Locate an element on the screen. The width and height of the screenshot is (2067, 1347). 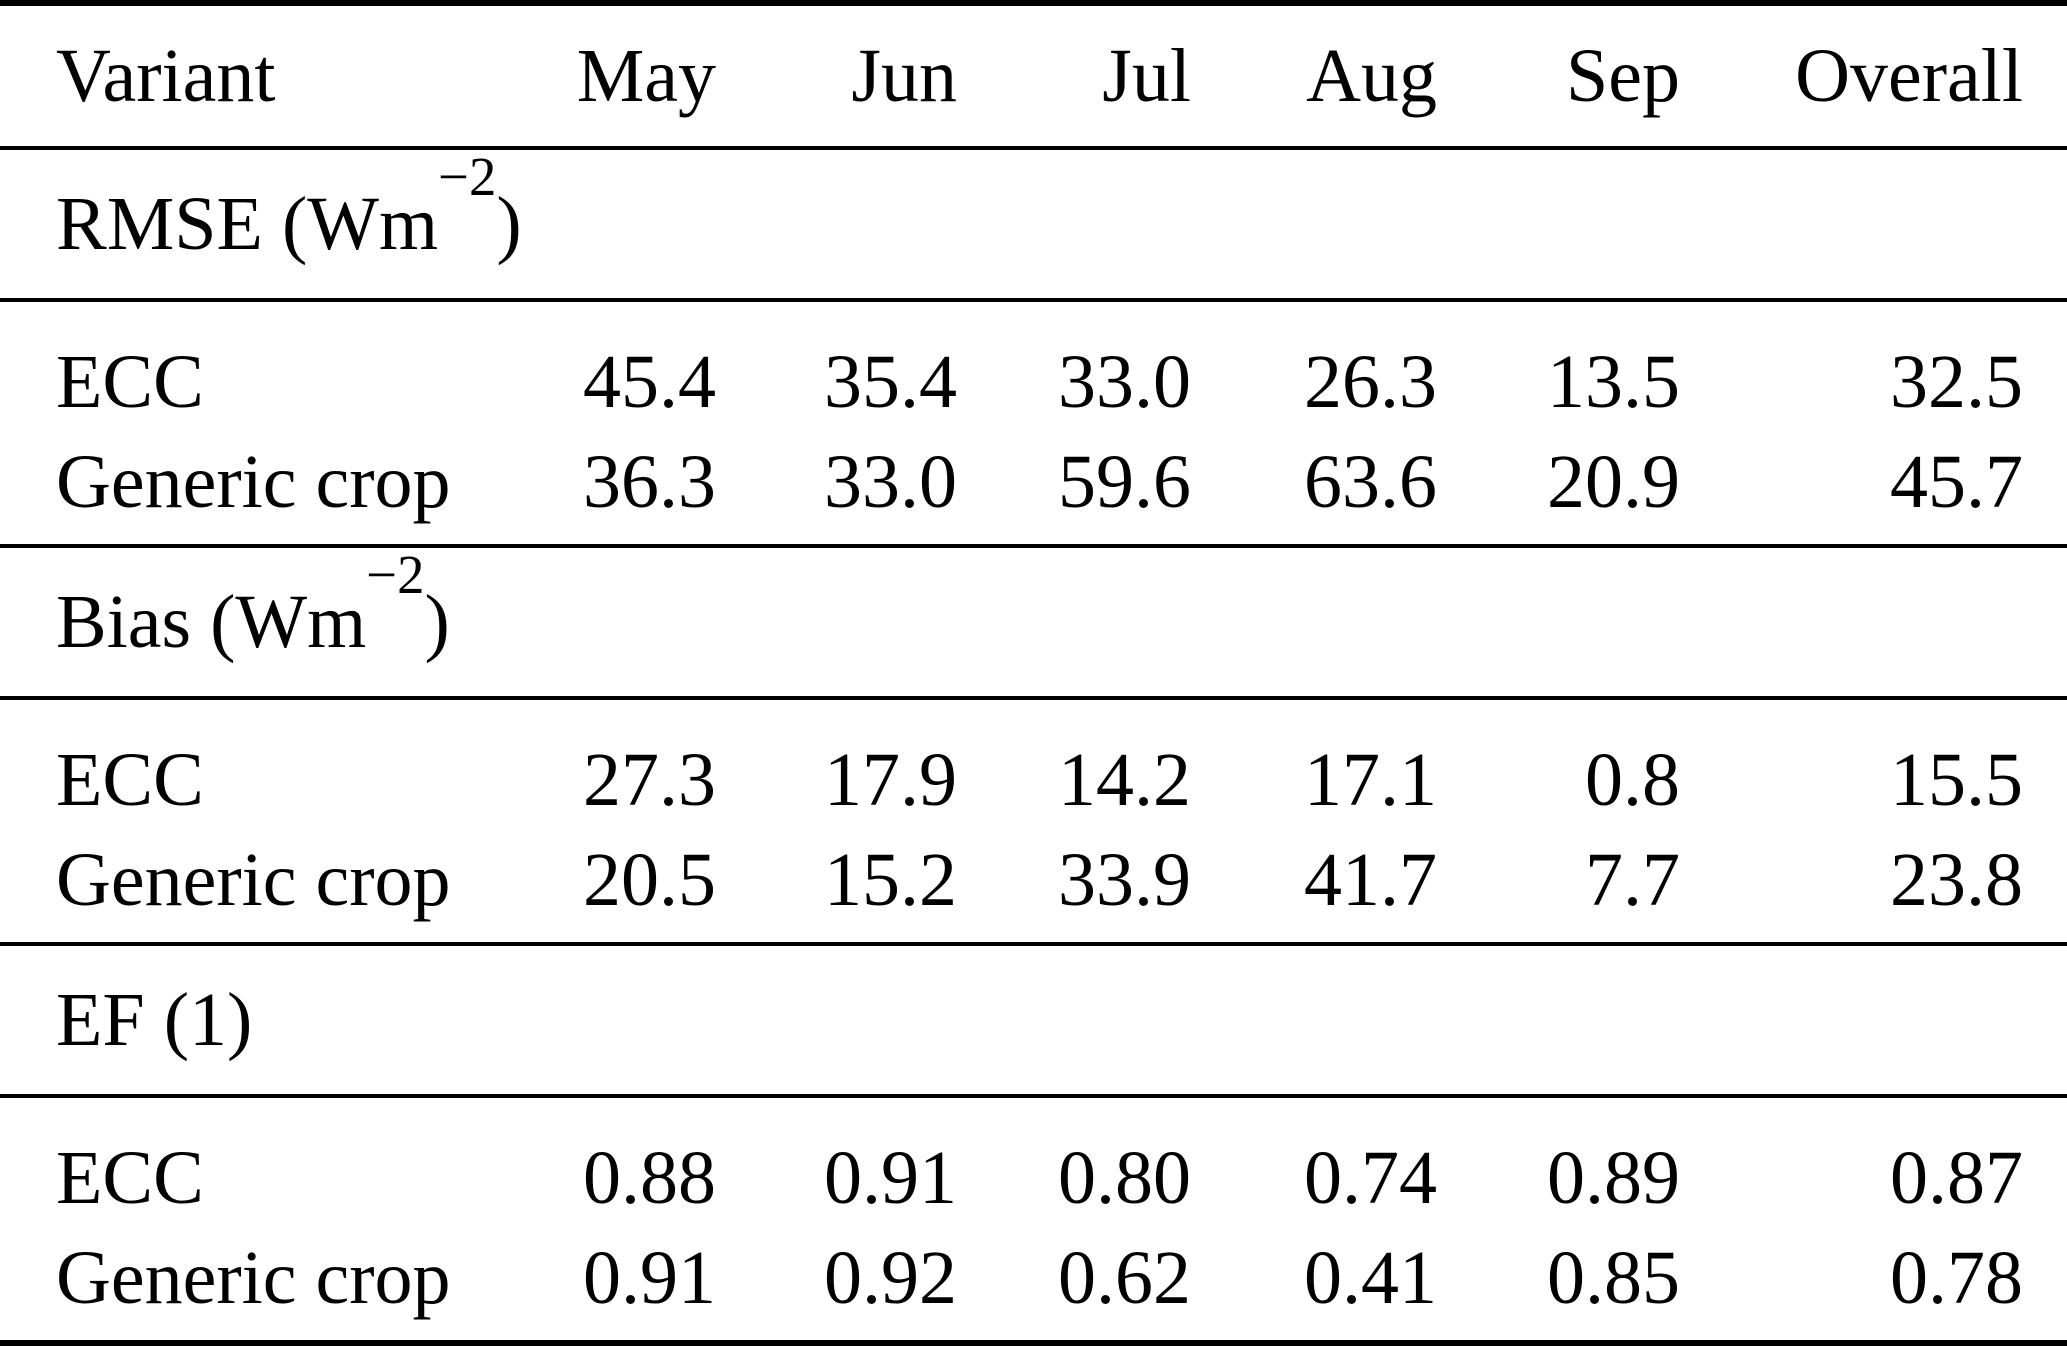
section-title: EF (1) is located at coordinates (1033, 1021).